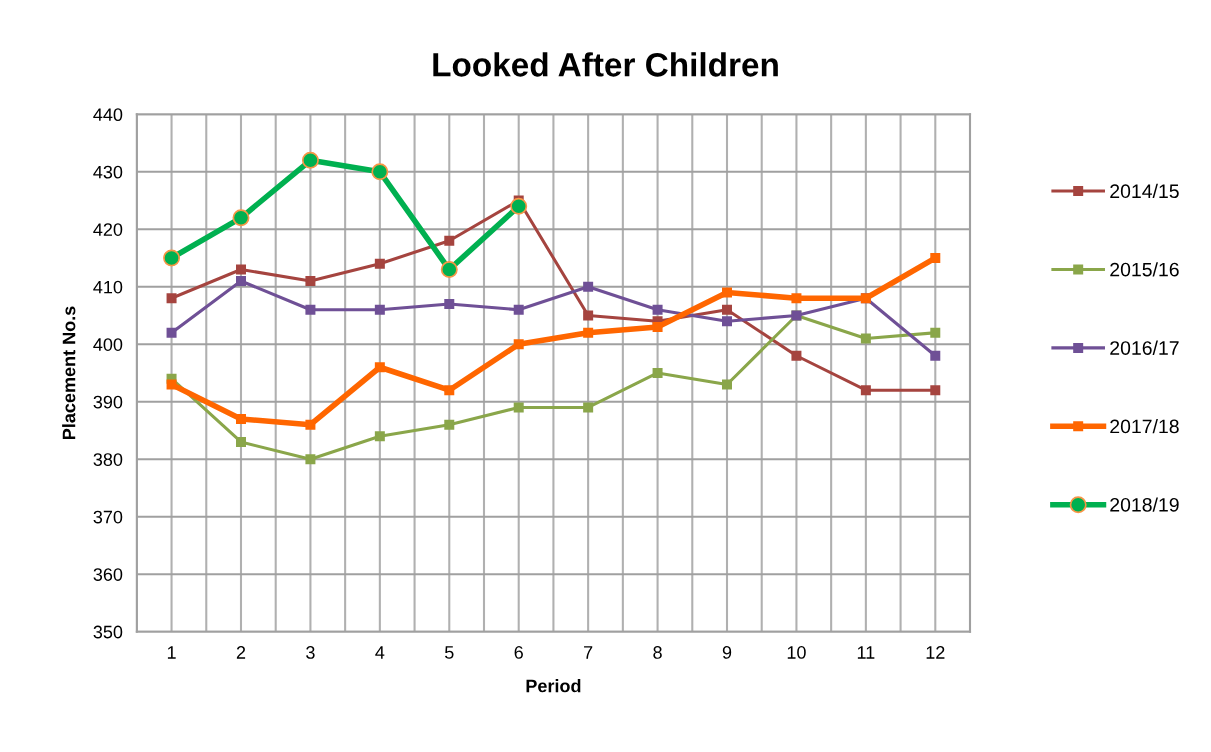 This screenshot has width=1211, height=752. What do you see at coordinates (380, 652) in the screenshot?
I see `x-tick-label: 4` at bounding box center [380, 652].